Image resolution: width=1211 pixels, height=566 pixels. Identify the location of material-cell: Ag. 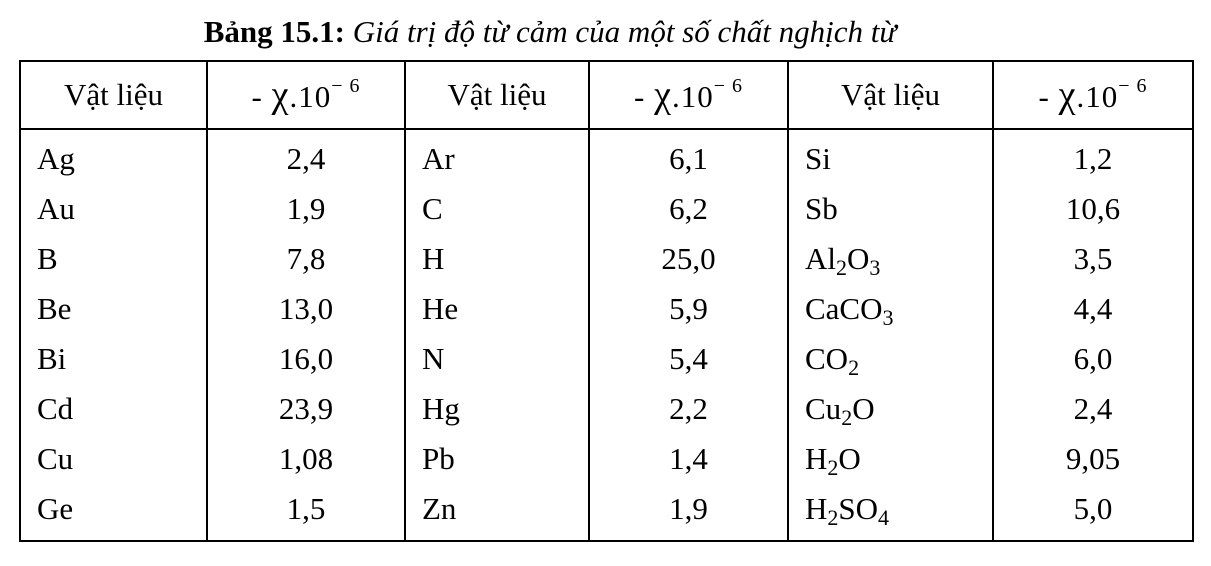
(113, 156).